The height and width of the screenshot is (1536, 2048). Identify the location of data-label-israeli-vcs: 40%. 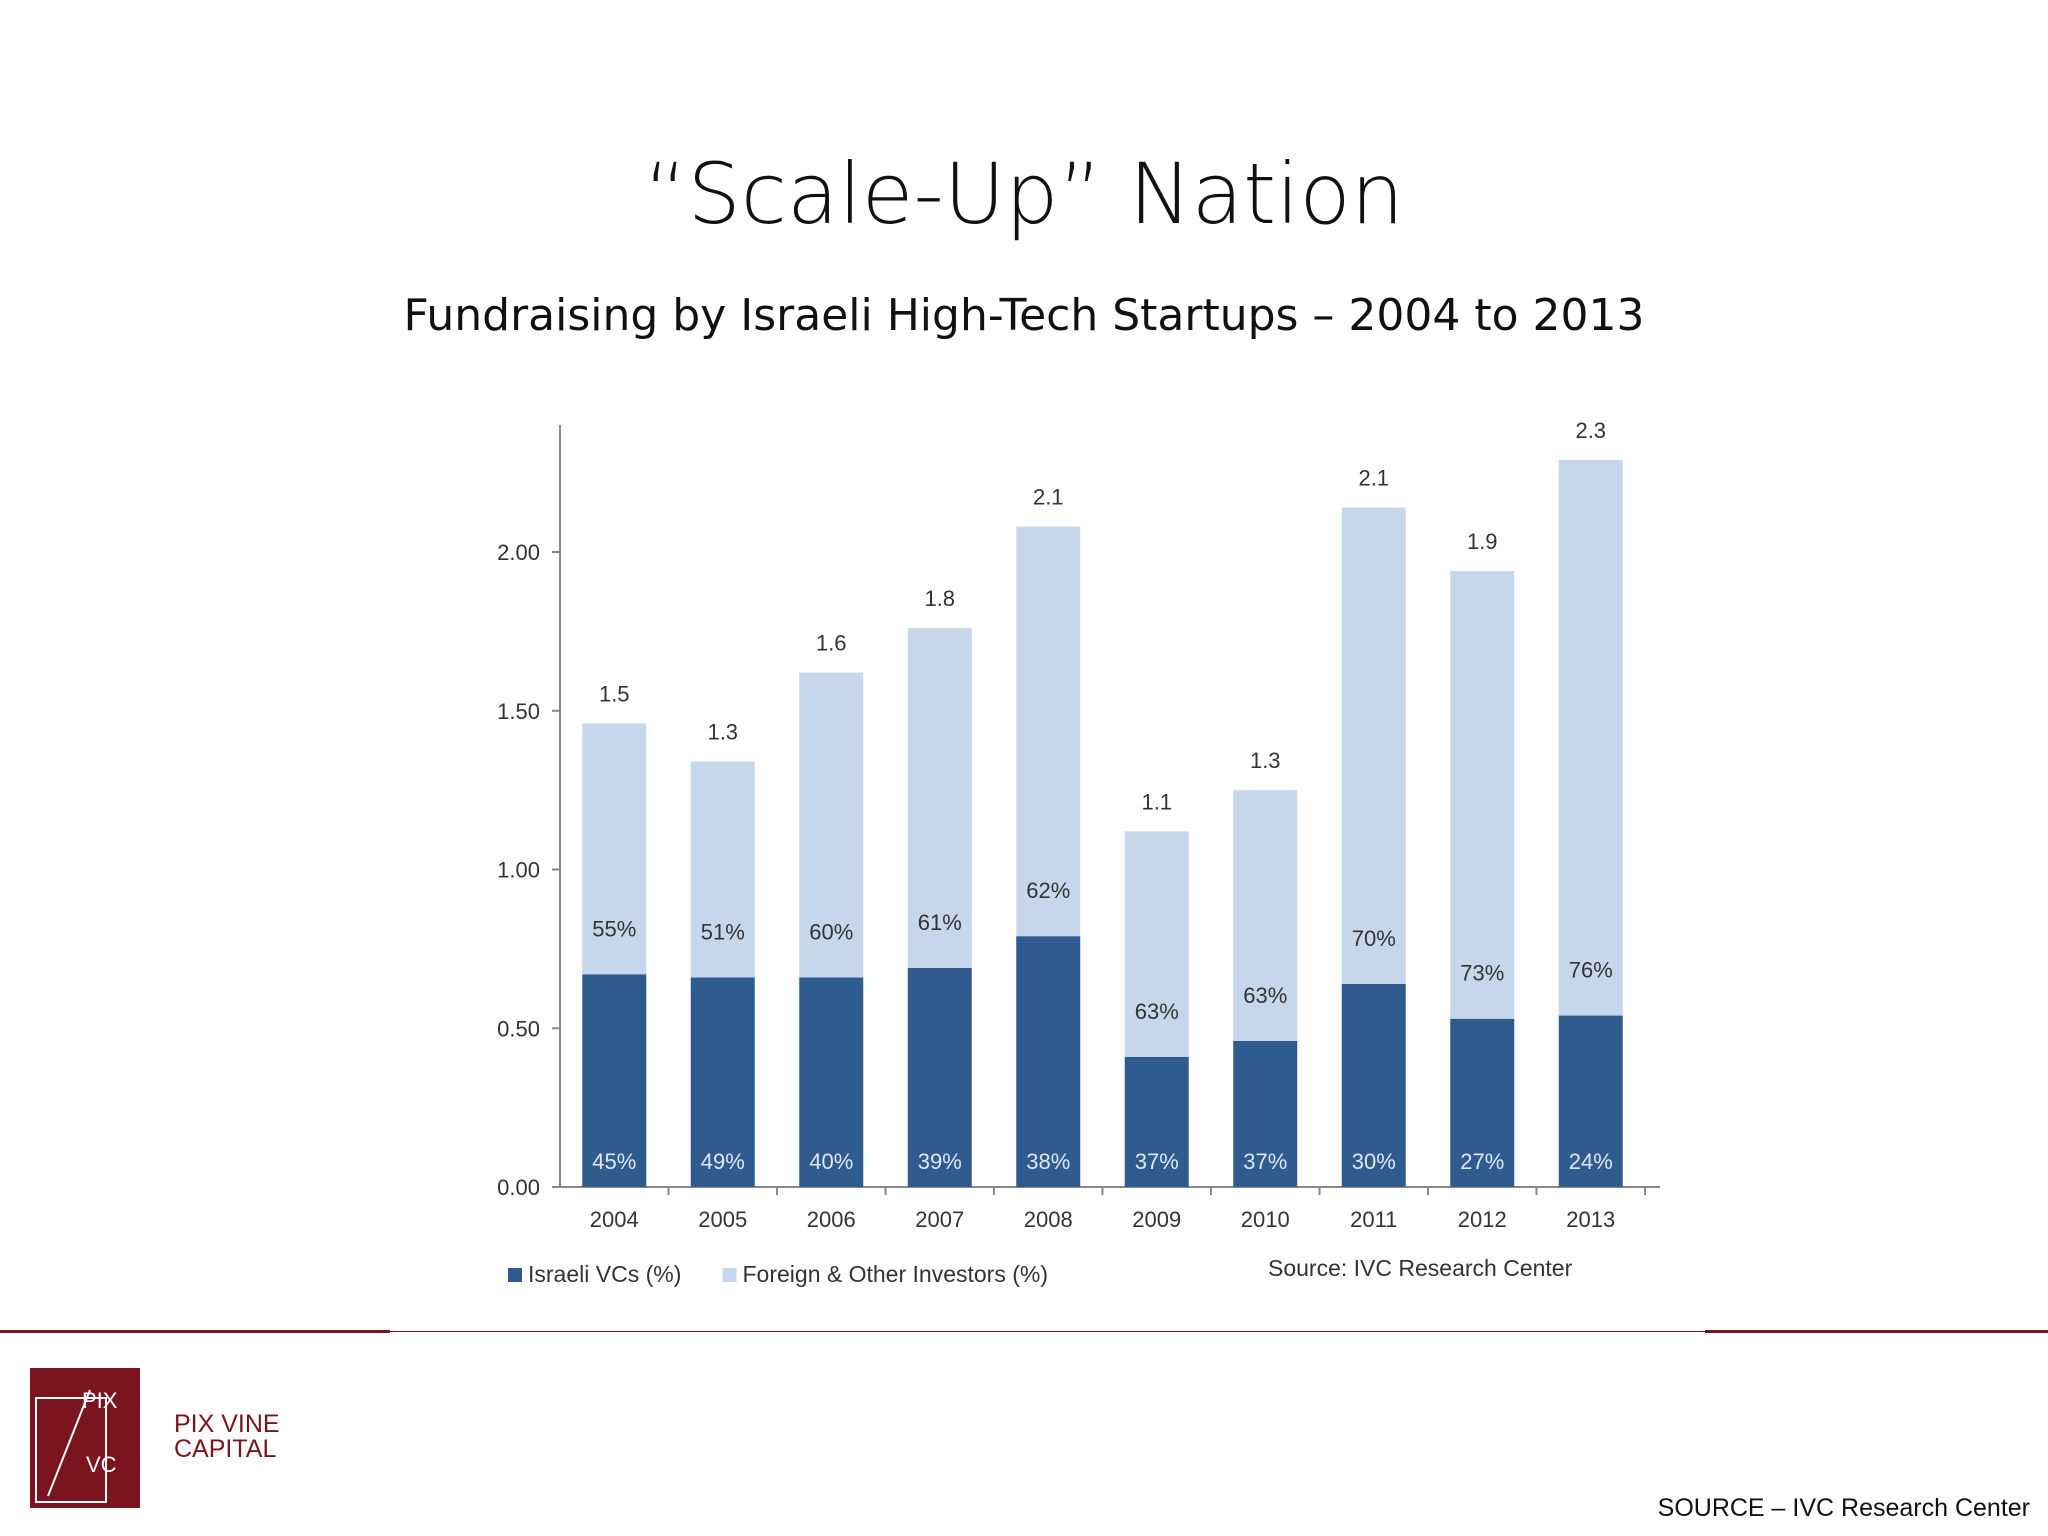
(831, 1161).